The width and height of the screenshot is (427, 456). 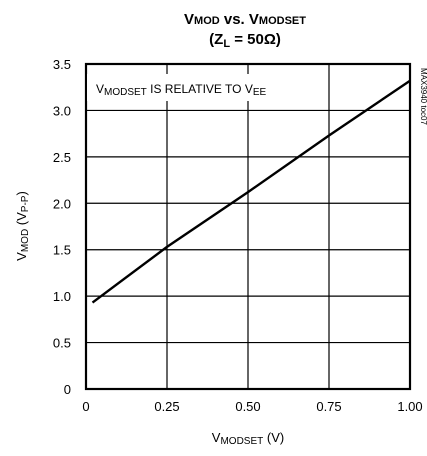 I want to click on x-tick-label: 0, so click(x=85, y=406).